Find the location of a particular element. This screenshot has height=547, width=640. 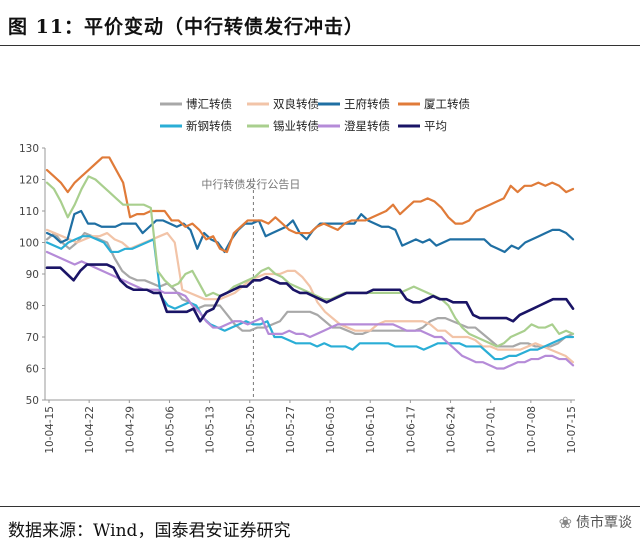

y-tick-label: 50 is located at coordinates (32, 401).